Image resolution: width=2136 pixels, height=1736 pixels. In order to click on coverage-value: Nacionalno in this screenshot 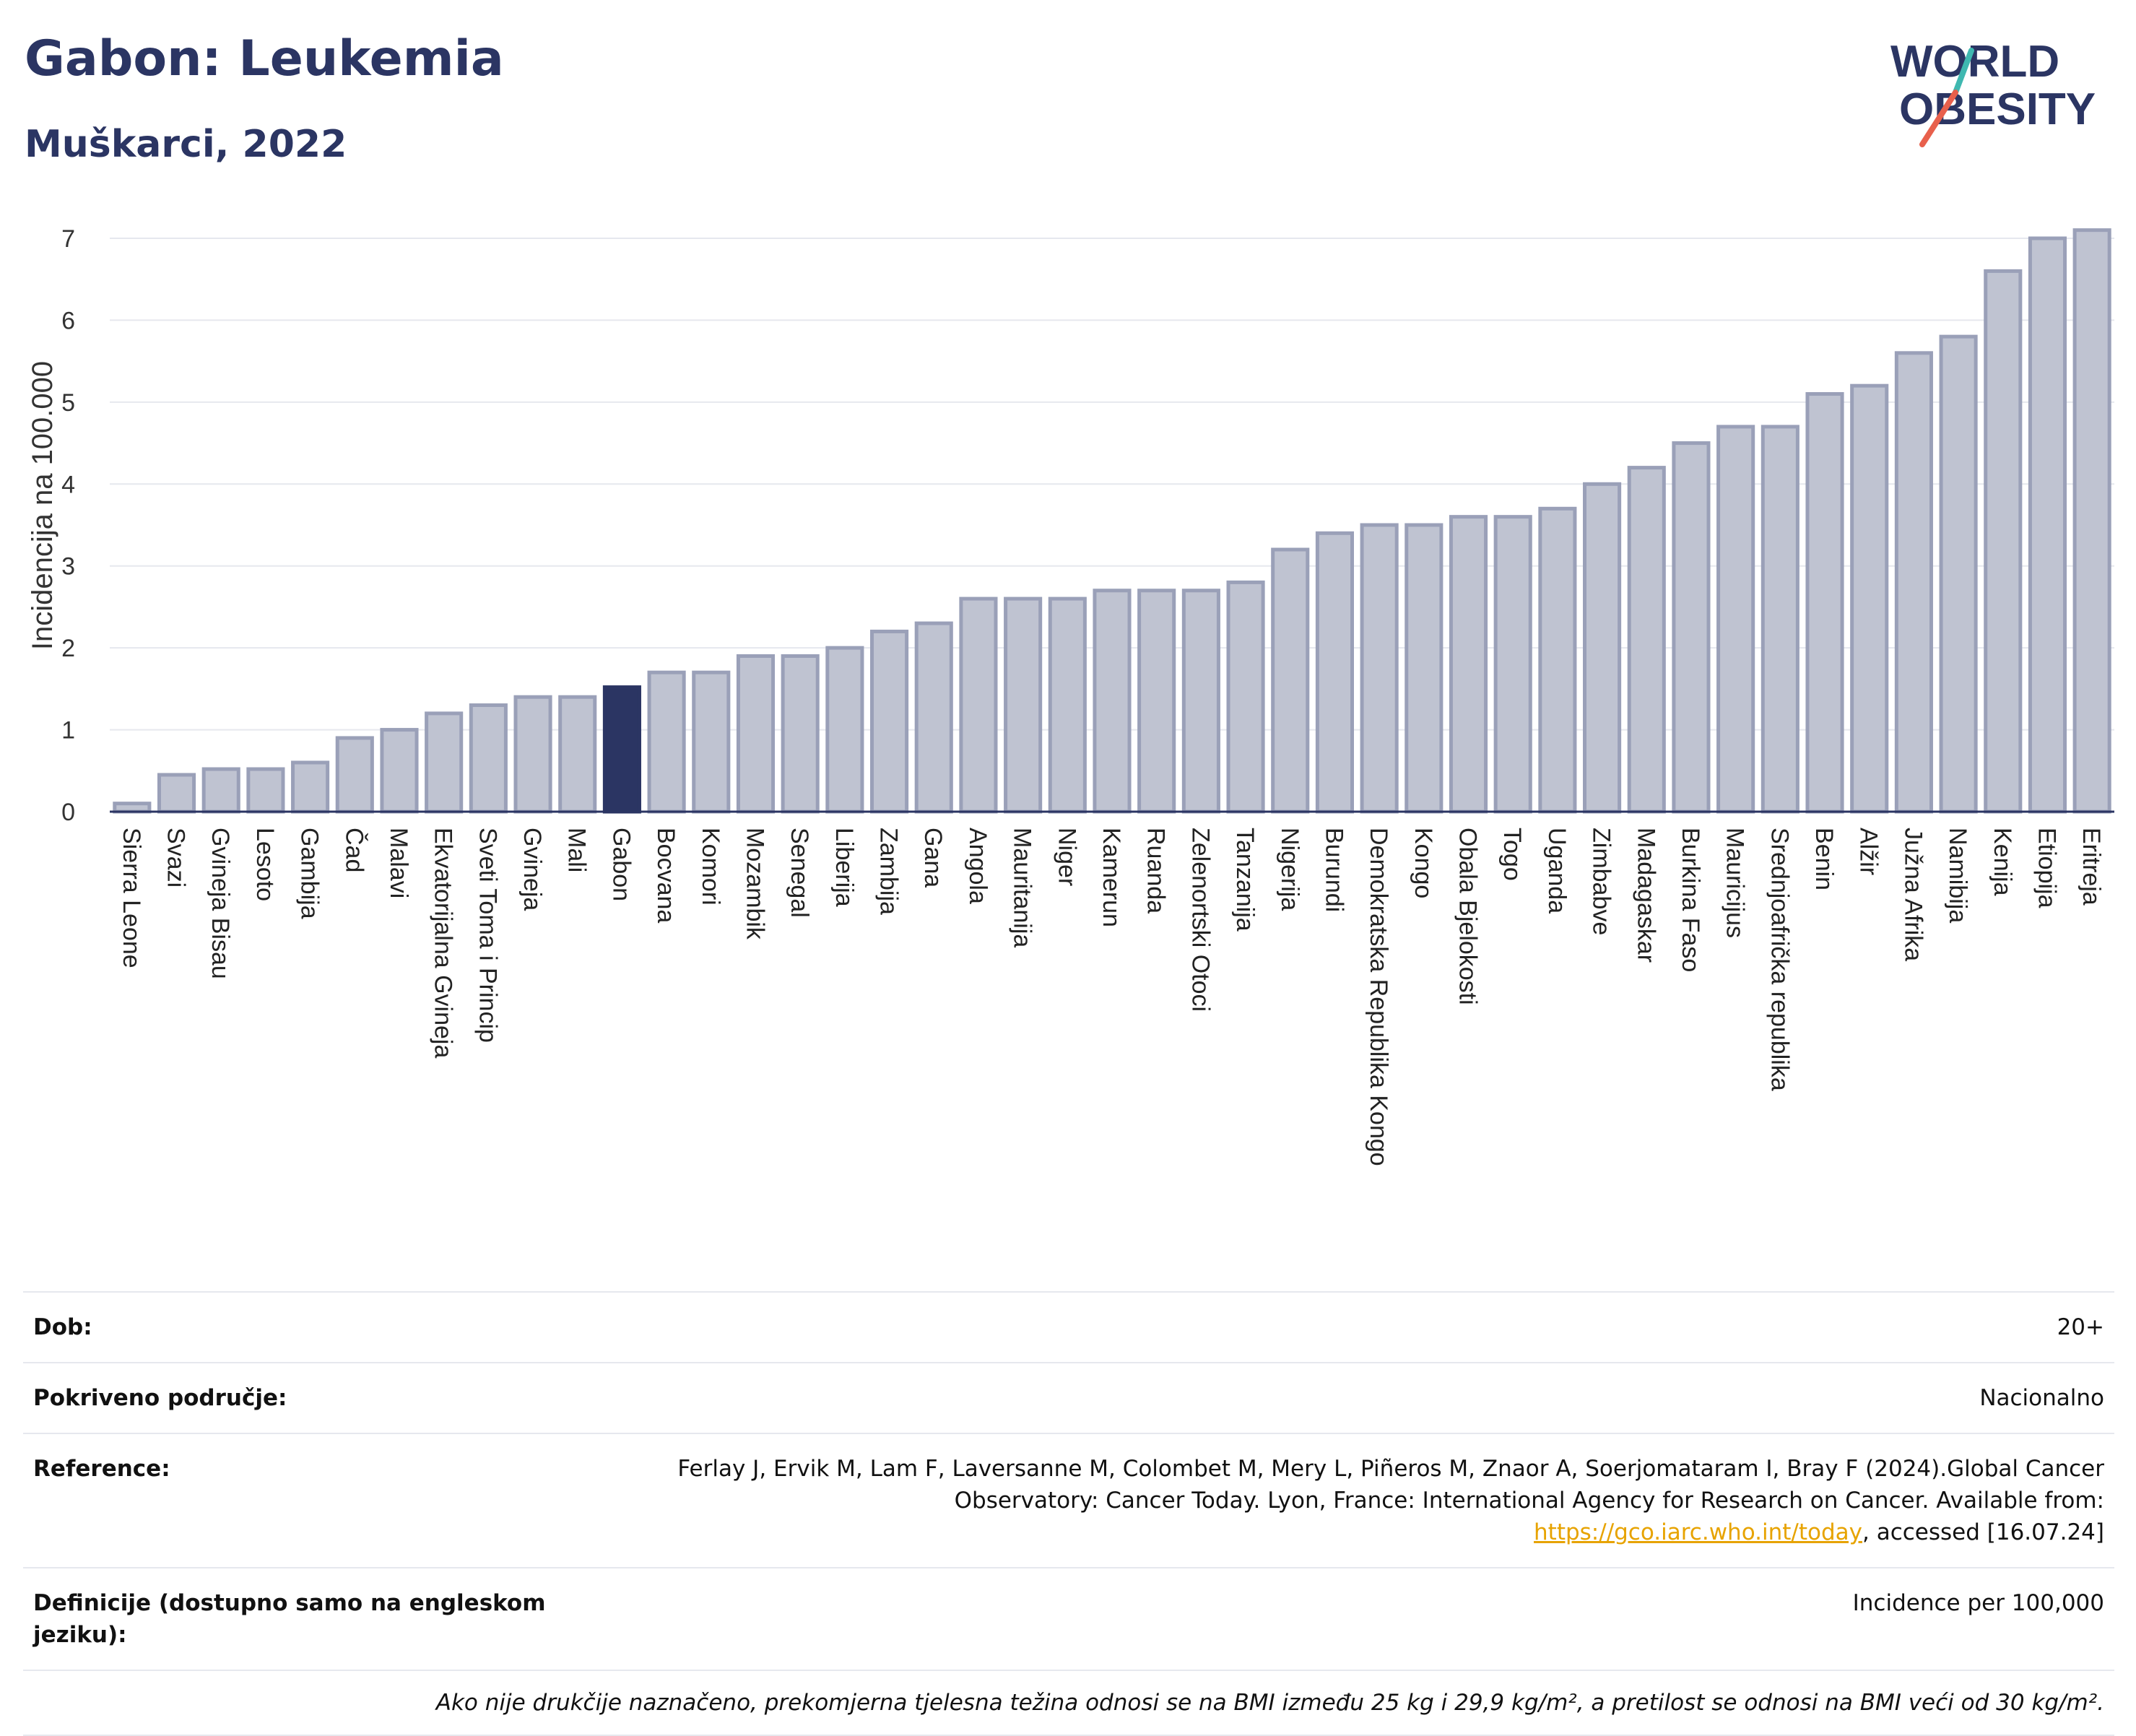, I will do `click(2042, 1398)`.